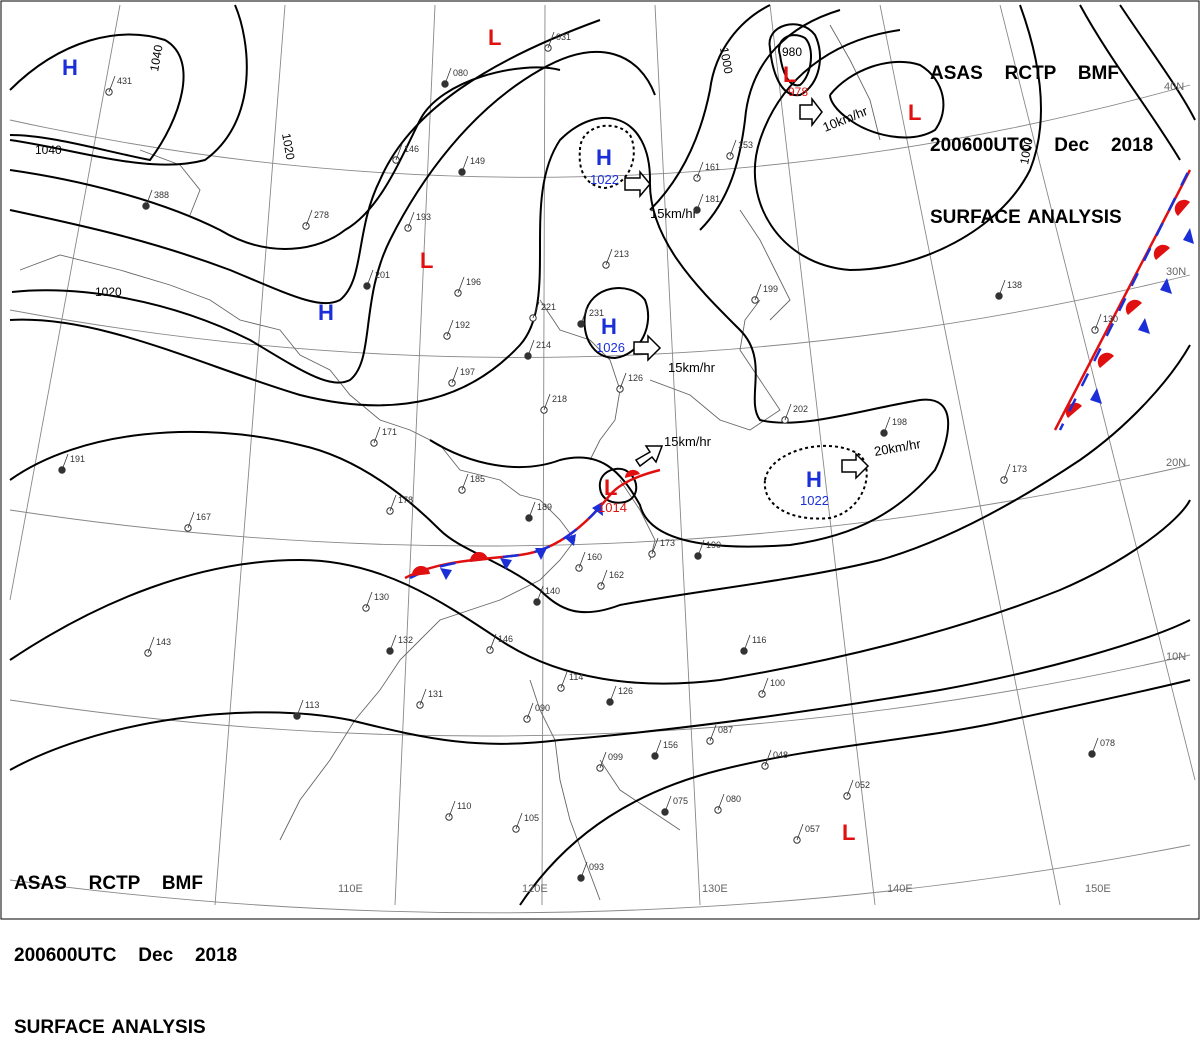 This screenshot has height=1064, width=1200. I want to click on latitude-label: 40N, so click(1174, 87).